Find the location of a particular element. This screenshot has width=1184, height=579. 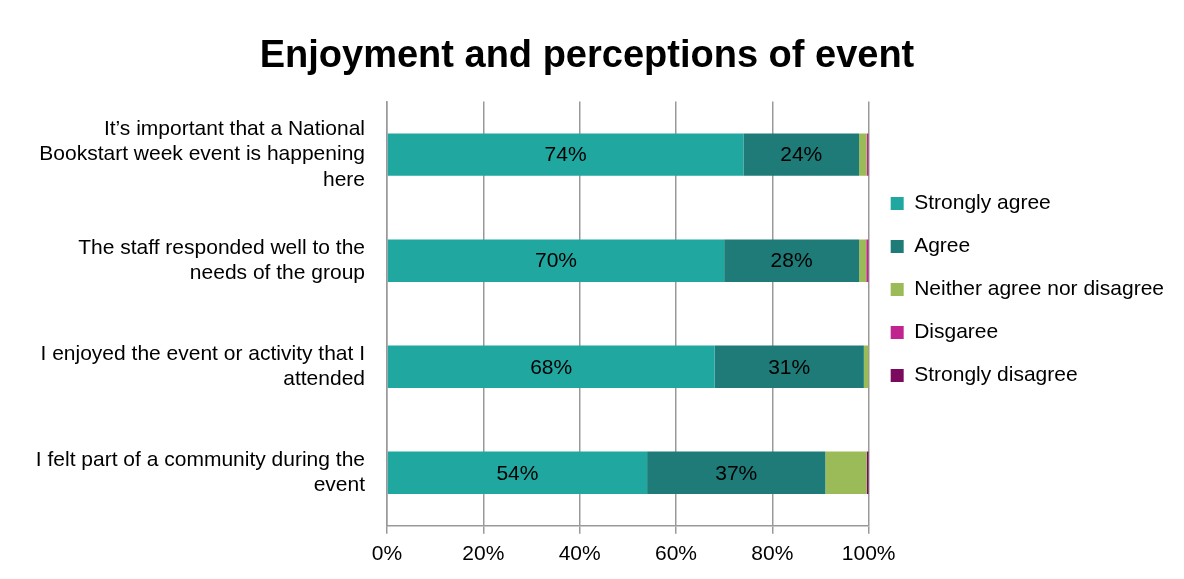

data-label: 24% is located at coordinates (801, 154).